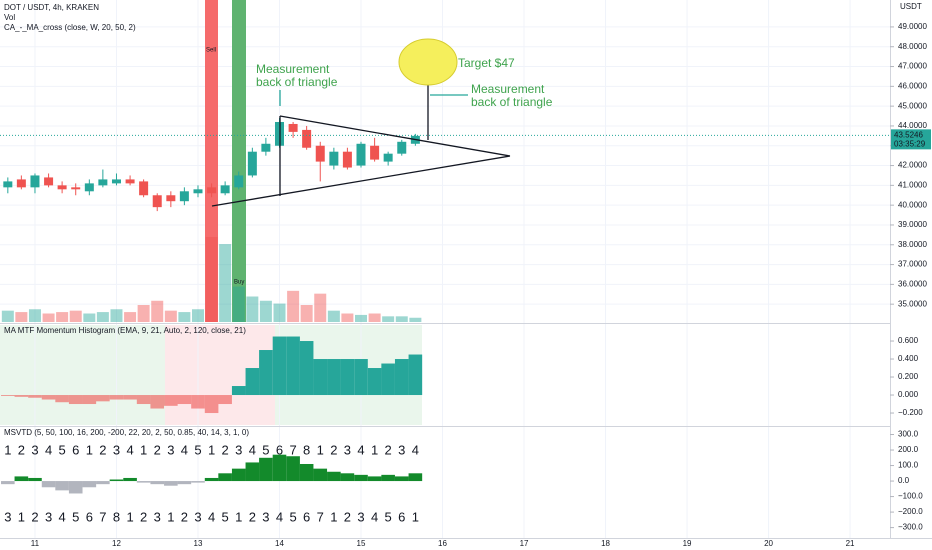 Image resolution: width=932 pixels, height=550 pixels. Describe the element at coordinates (292, 449) in the screenshot. I see `count-label: 7` at that location.